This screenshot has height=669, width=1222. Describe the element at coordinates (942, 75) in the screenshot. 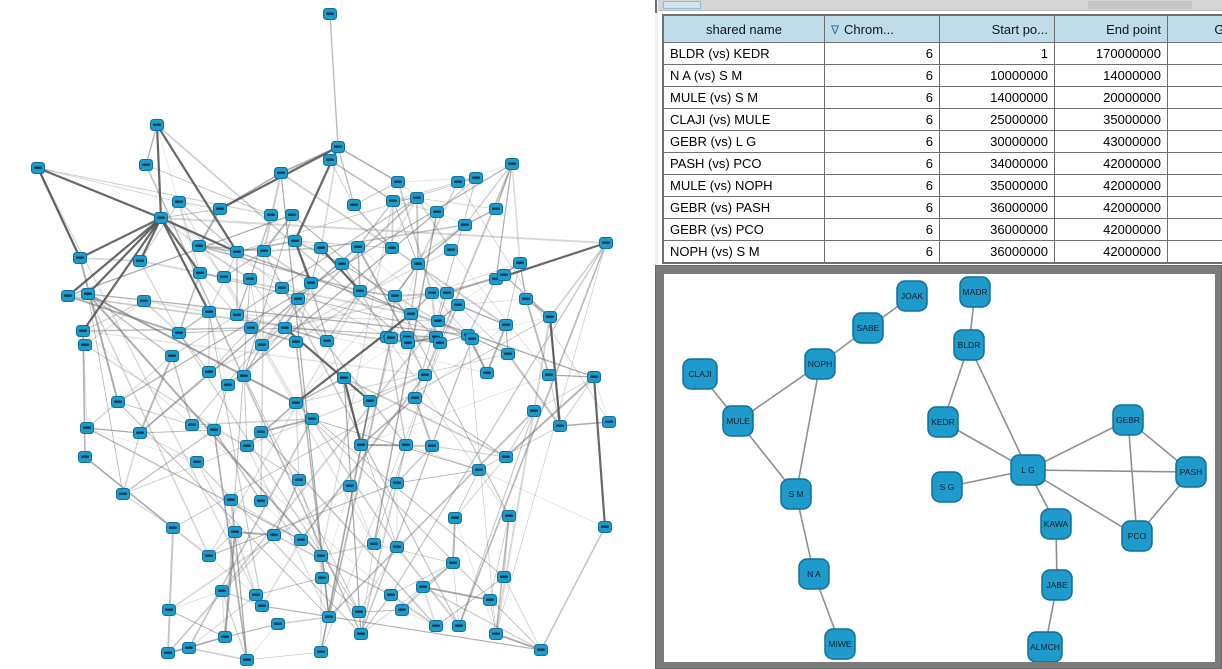

I see `table-row: N A (vs) S M610000000140000006.6` at that location.